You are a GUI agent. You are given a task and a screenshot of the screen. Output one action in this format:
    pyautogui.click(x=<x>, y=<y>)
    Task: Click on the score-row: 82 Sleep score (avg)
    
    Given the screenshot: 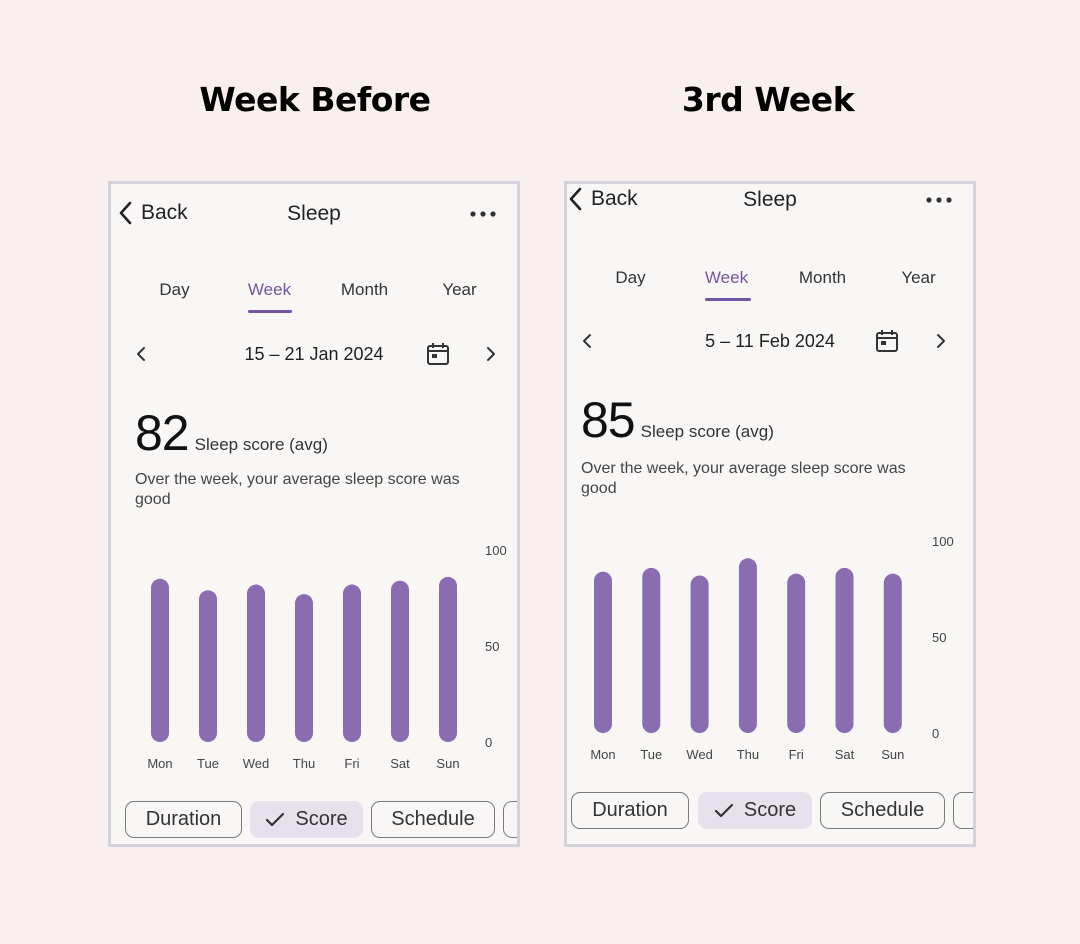 What is the action you would take?
    pyautogui.click(x=231, y=433)
    